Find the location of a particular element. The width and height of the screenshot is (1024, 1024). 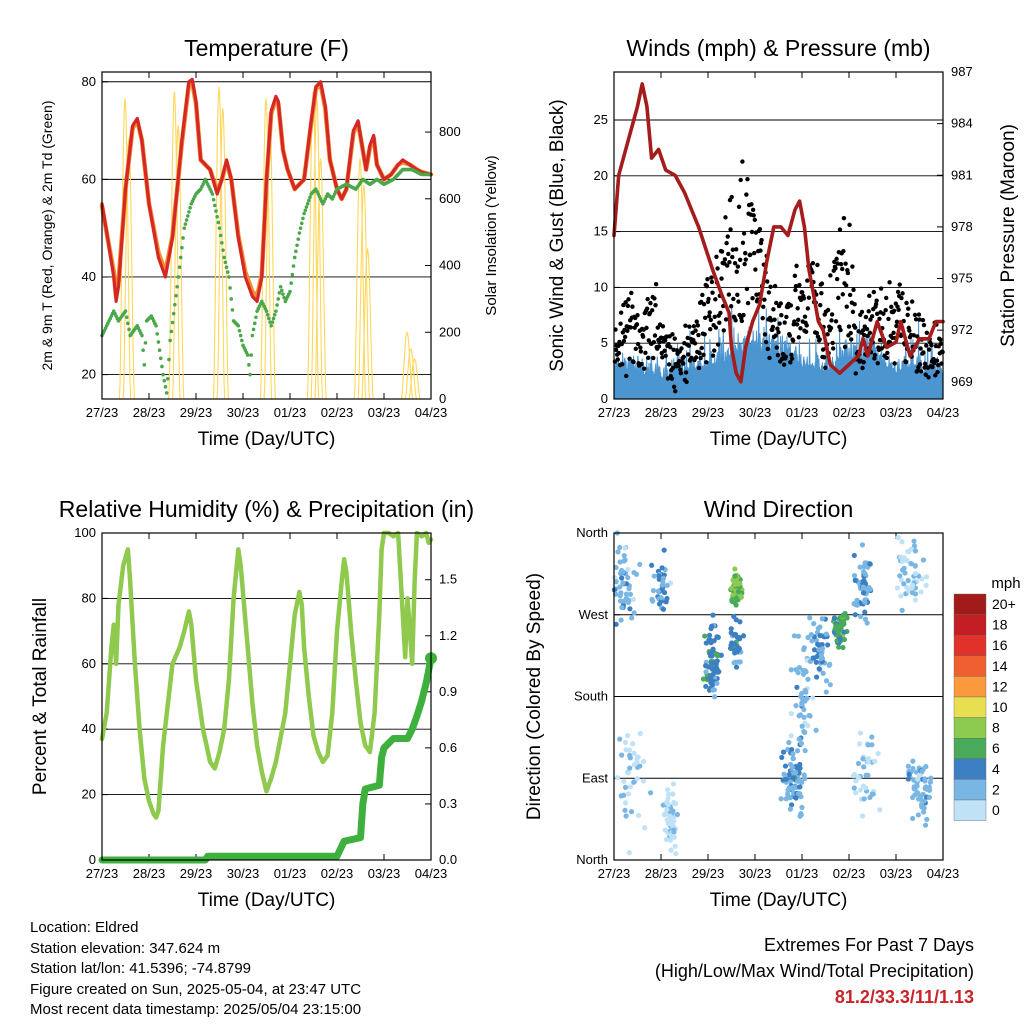

y-axis-label: Percent & Total Rainfall is located at coordinates (40, 696).